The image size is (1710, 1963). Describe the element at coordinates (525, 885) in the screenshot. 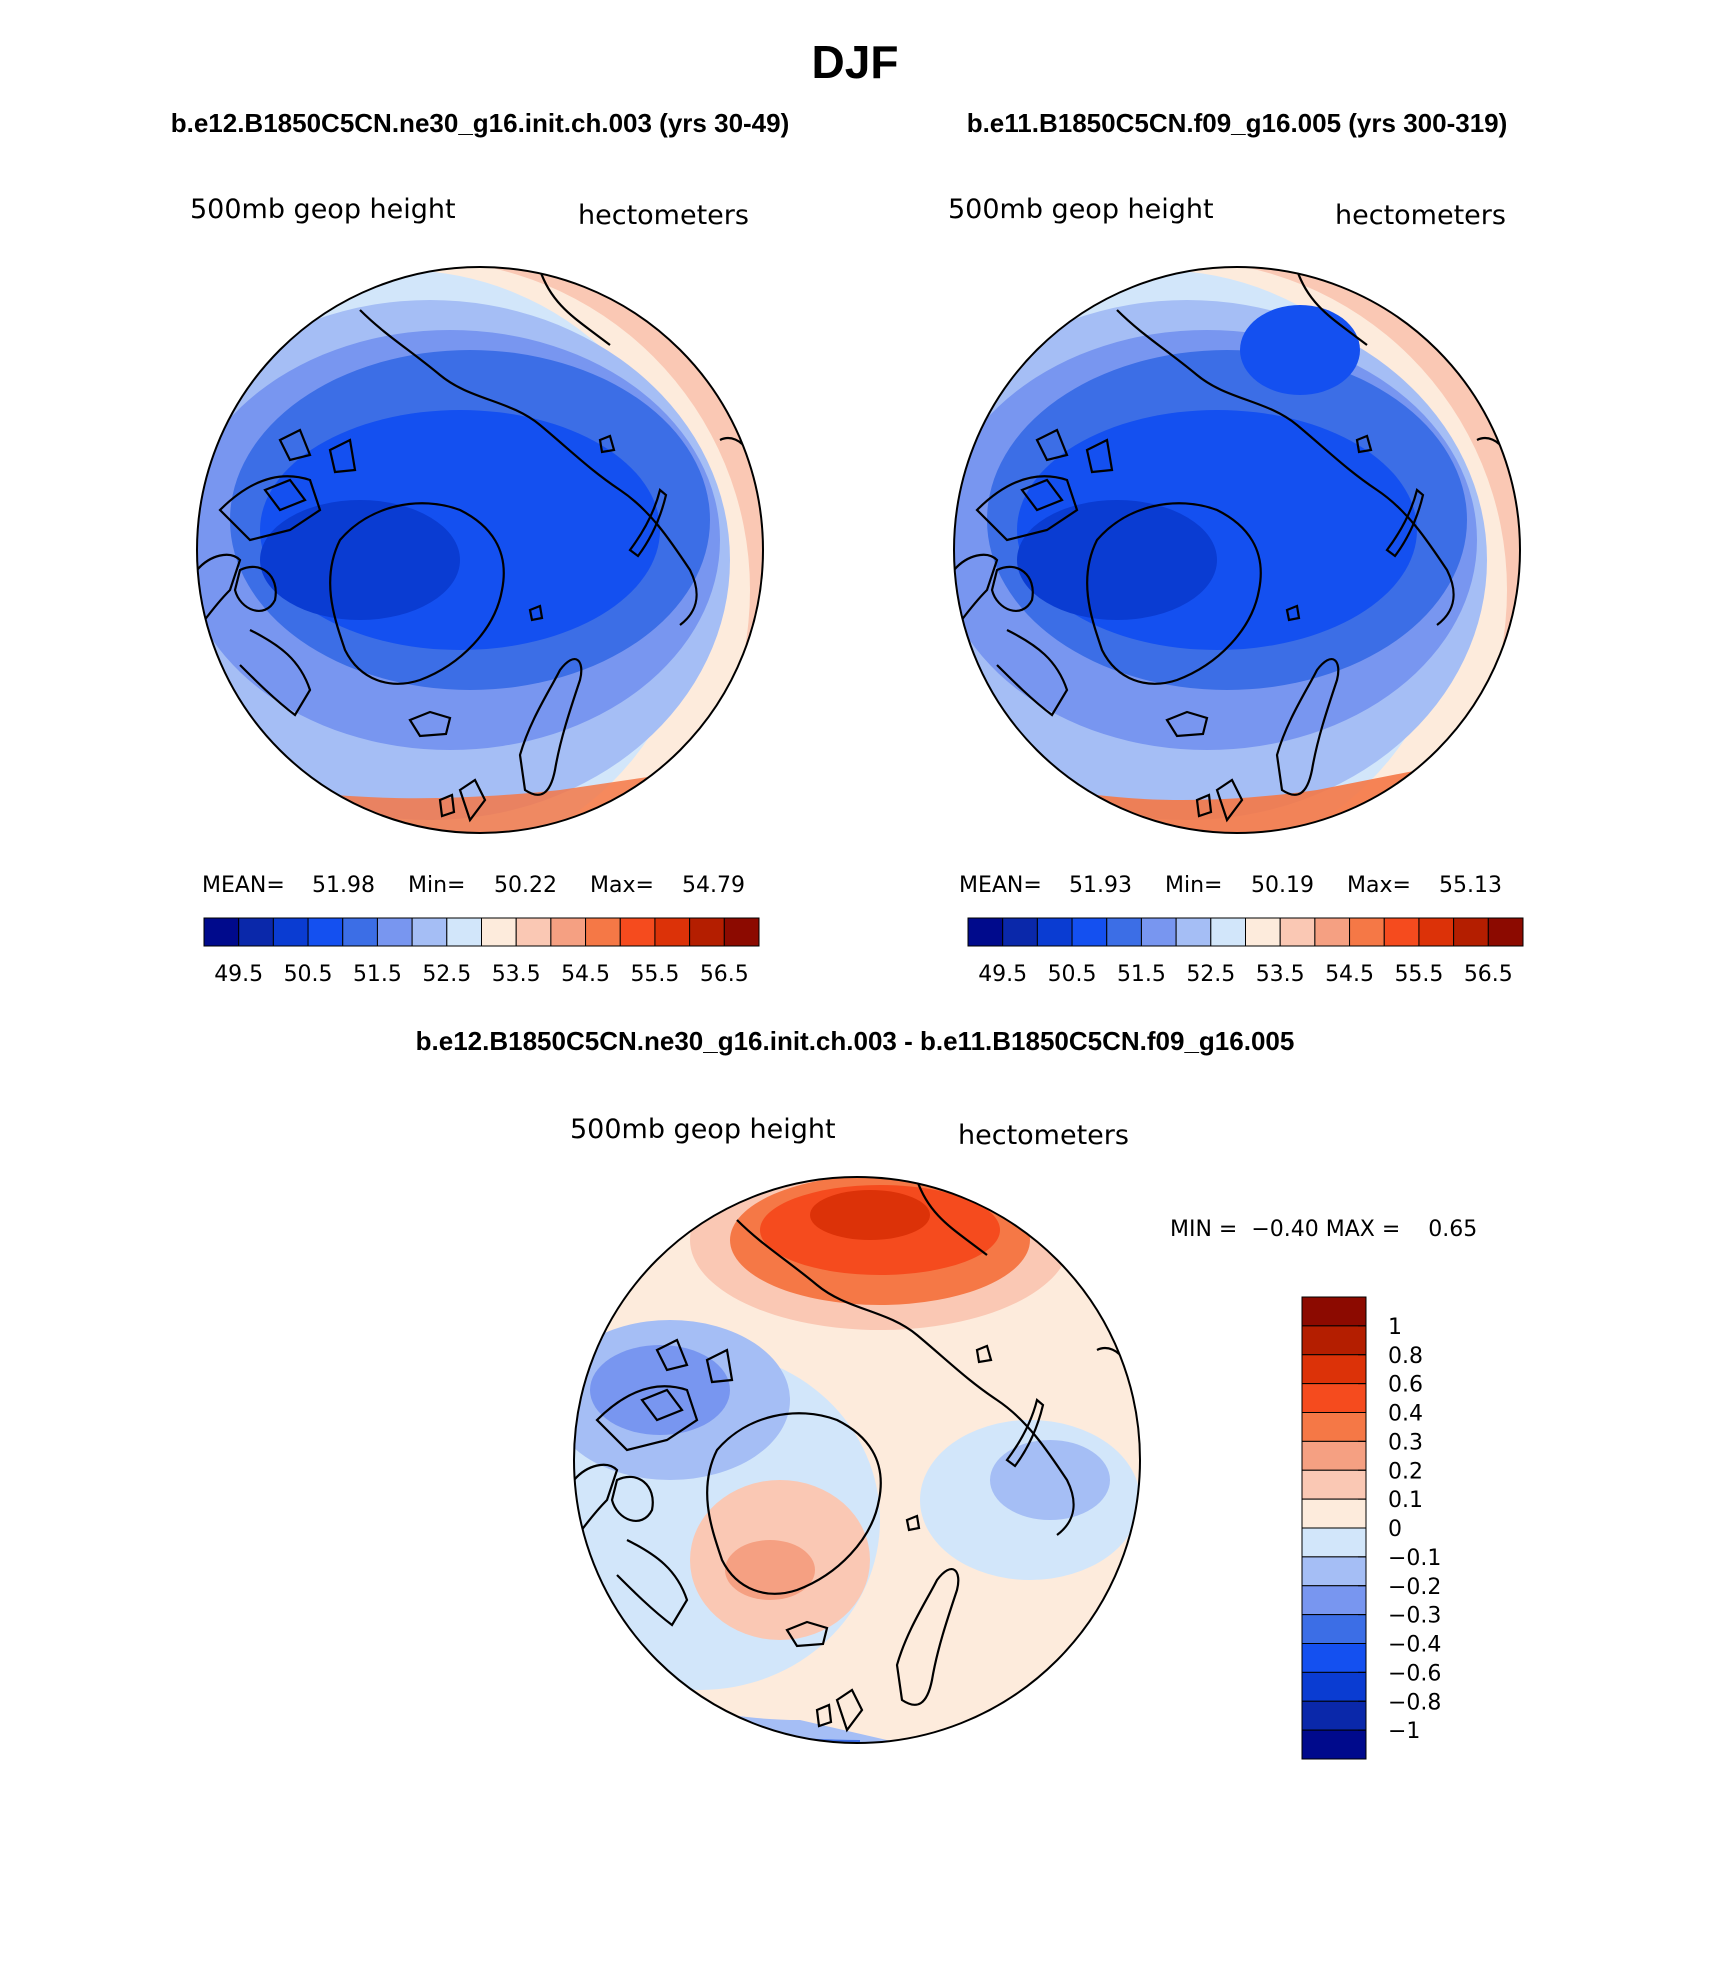

I see `panel1-min-value: 50.22` at that location.